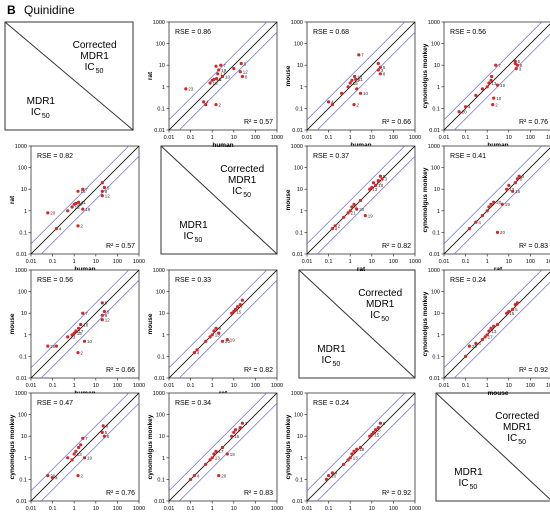 Image resolution: width=550 pixels, height=513 pixels. What do you see at coordinates (31, 509) in the screenshot?
I see `x-tick-label: 0.01` at bounding box center [31, 509].